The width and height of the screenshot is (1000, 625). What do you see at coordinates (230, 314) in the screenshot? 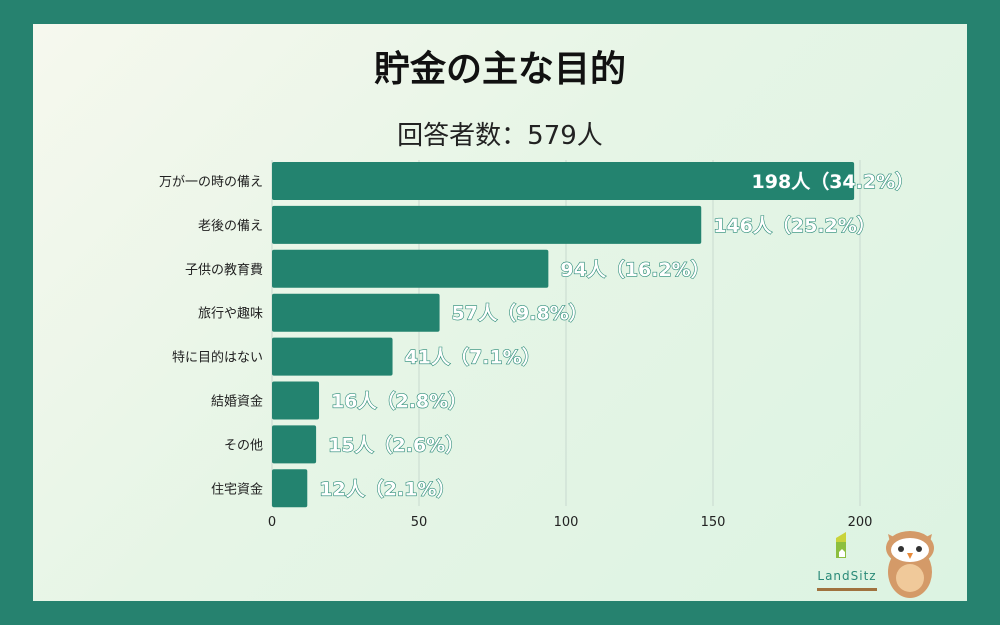
I see `category-label: 旅行や趣味` at bounding box center [230, 314].